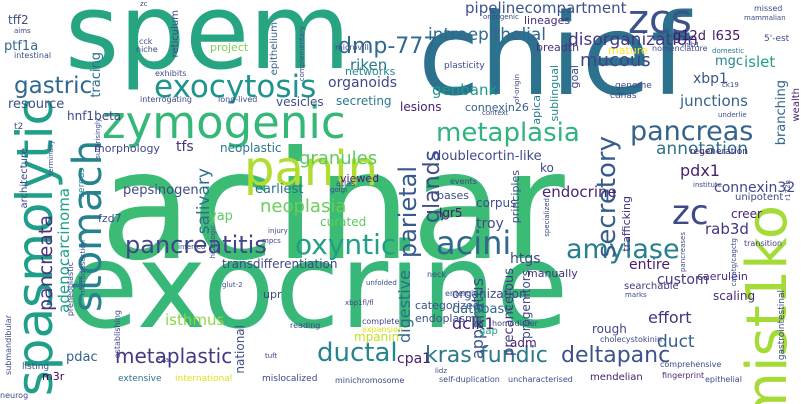  I want to click on word-pepsinogen: pepsinogen, so click(161, 190).